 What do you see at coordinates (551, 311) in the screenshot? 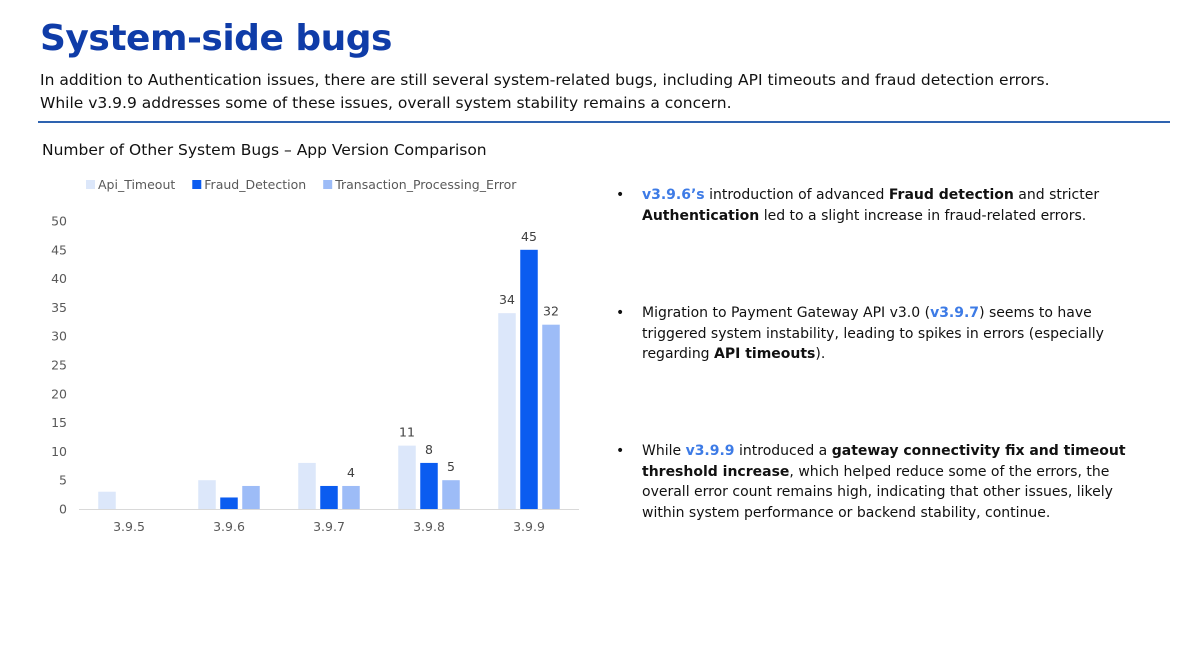
I see `data-label: 32` at bounding box center [551, 311].